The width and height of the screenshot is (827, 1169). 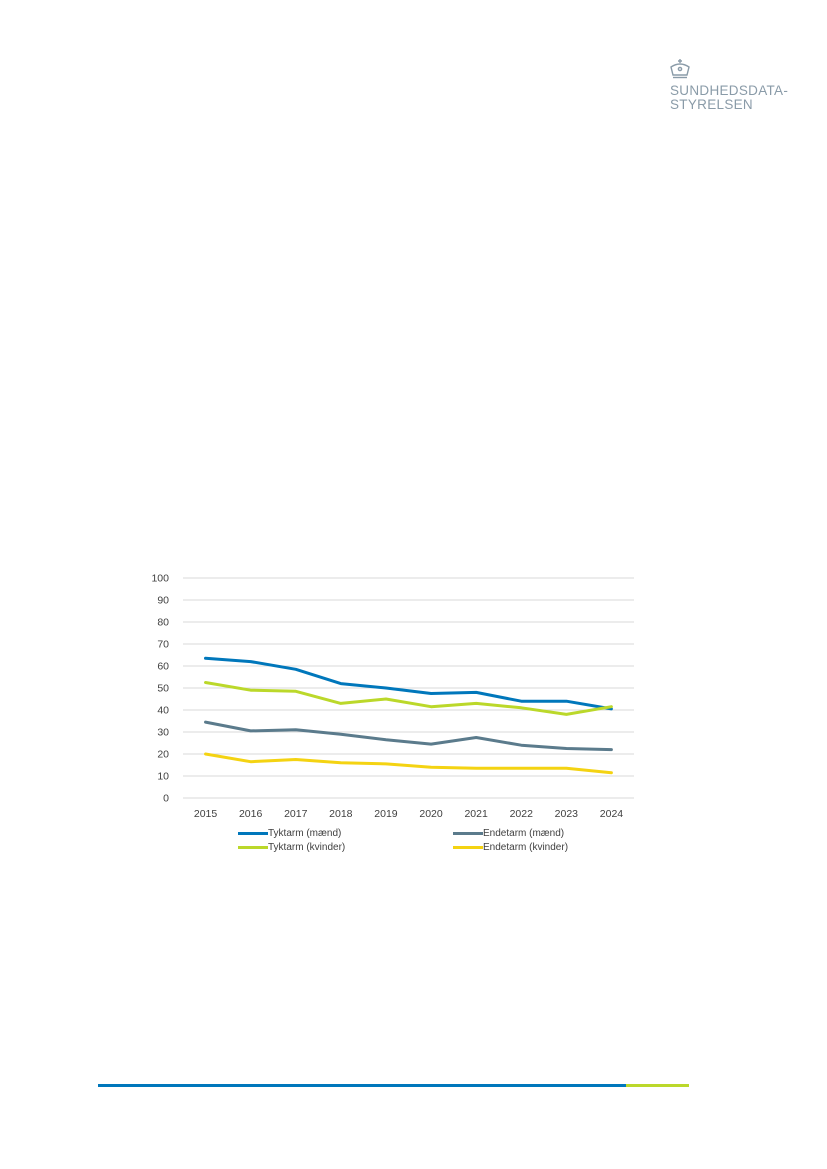 I want to click on series-line-tyktarm-kvinder, so click(x=408, y=698).